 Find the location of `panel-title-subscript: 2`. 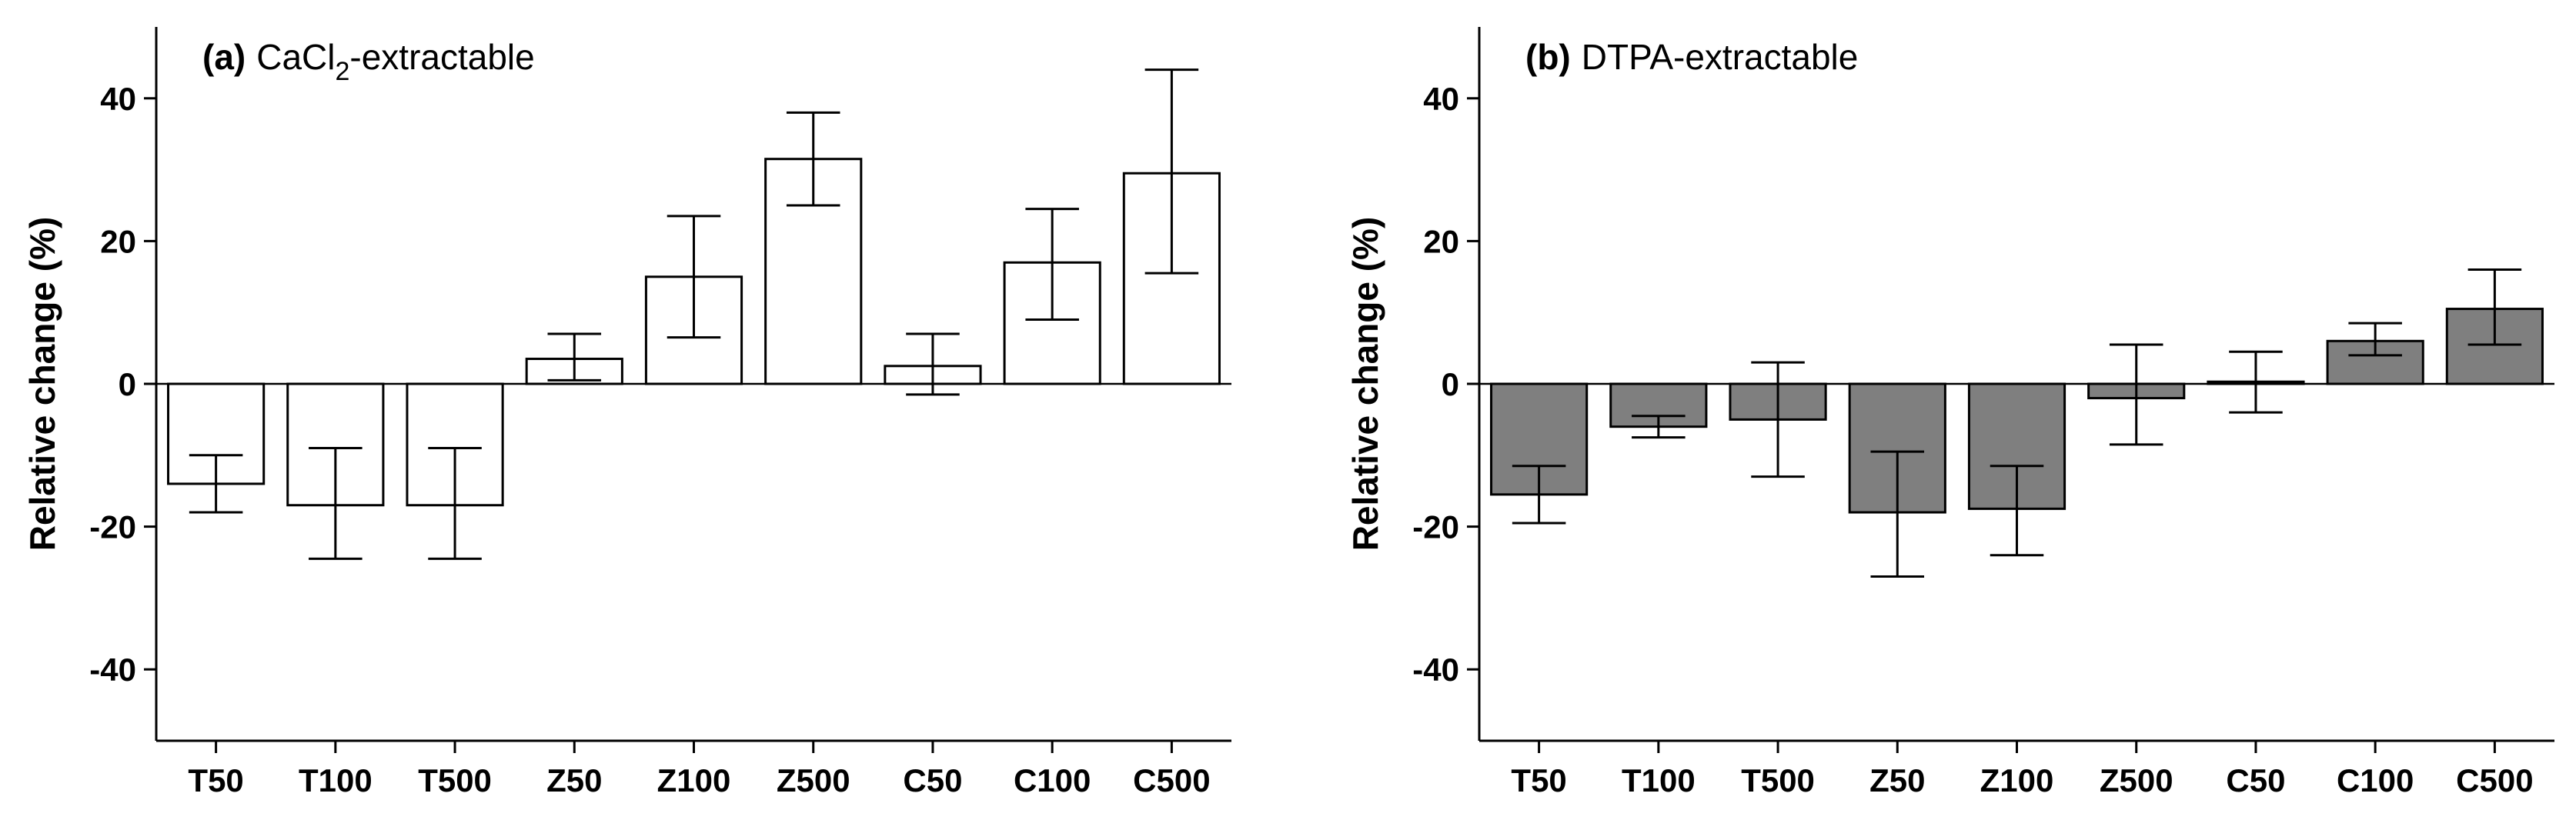

panel-title-subscript: 2 is located at coordinates (342, 71).